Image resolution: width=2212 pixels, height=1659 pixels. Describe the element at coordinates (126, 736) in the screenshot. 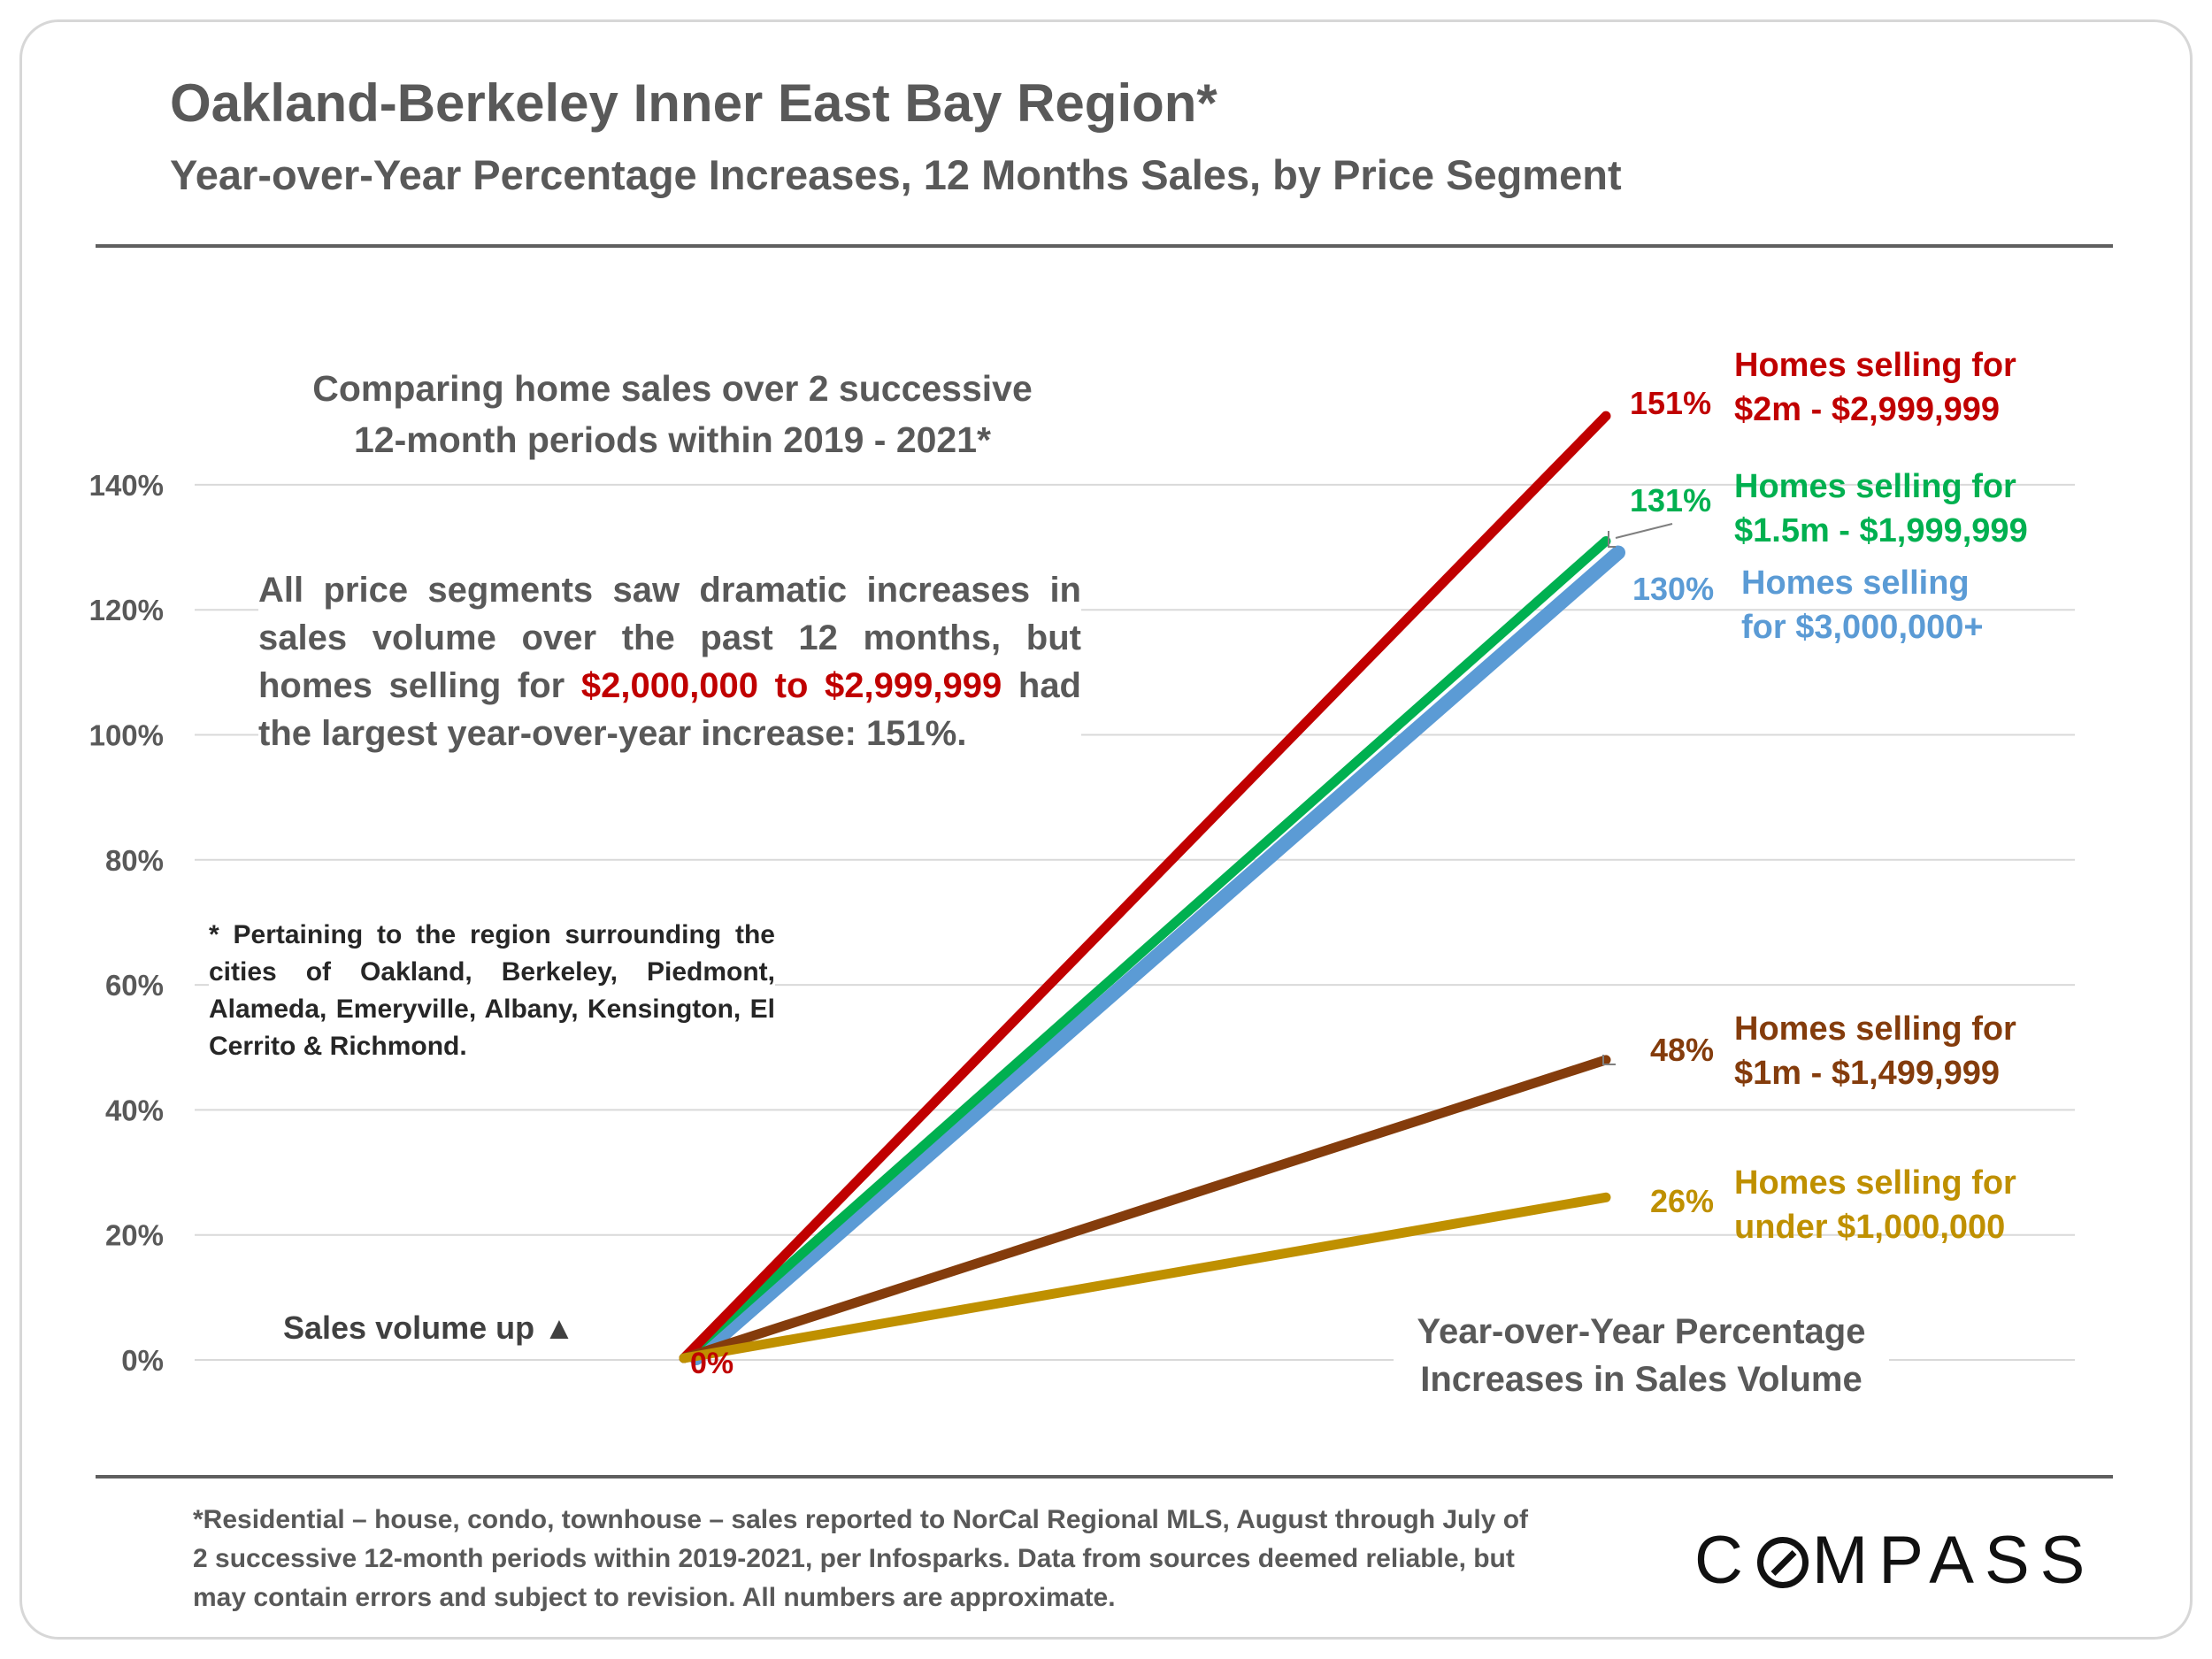

I see `y-tick-label: 100%` at that location.